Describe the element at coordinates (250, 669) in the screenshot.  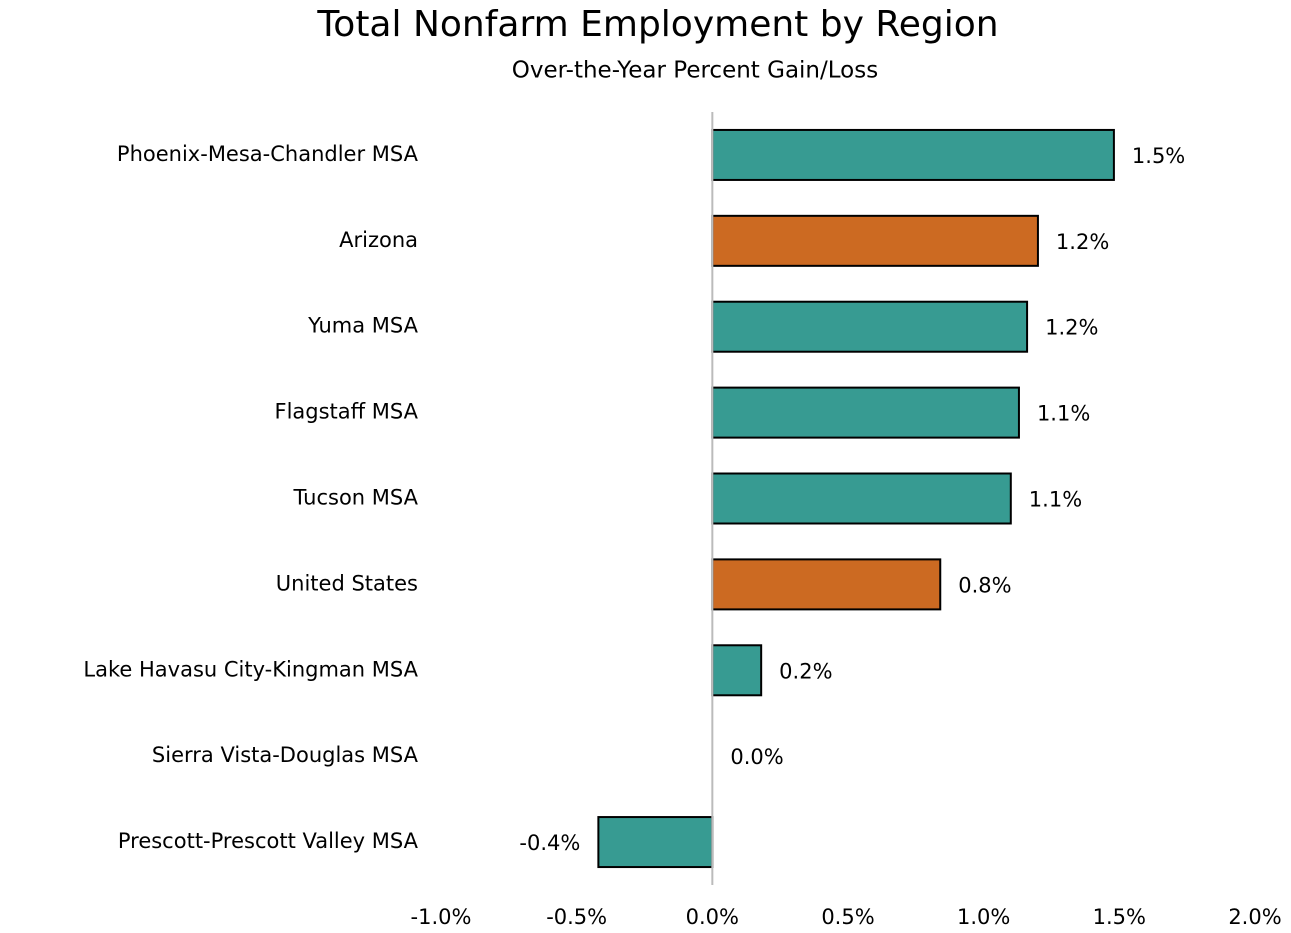
I see `y-tick-label: Lake Havasu City-Kingman MSA` at that location.